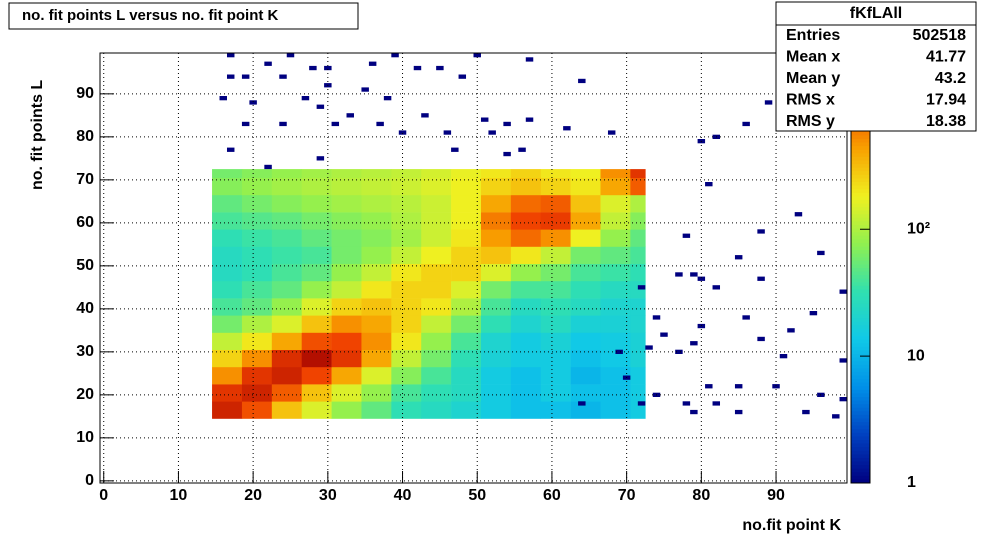 The image size is (996, 537). What do you see at coordinates (89, 480) in the screenshot?
I see `y-tick-label: 0` at bounding box center [89, 480].